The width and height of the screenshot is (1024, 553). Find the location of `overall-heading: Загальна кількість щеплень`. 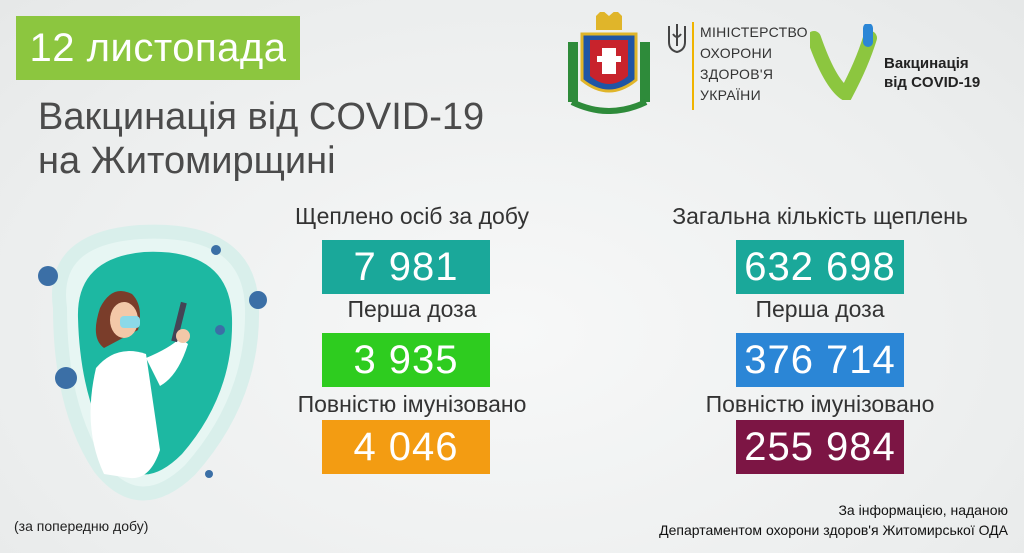

overall-heading: Загальна кількість щеплень is located at coordinates (820, 216).